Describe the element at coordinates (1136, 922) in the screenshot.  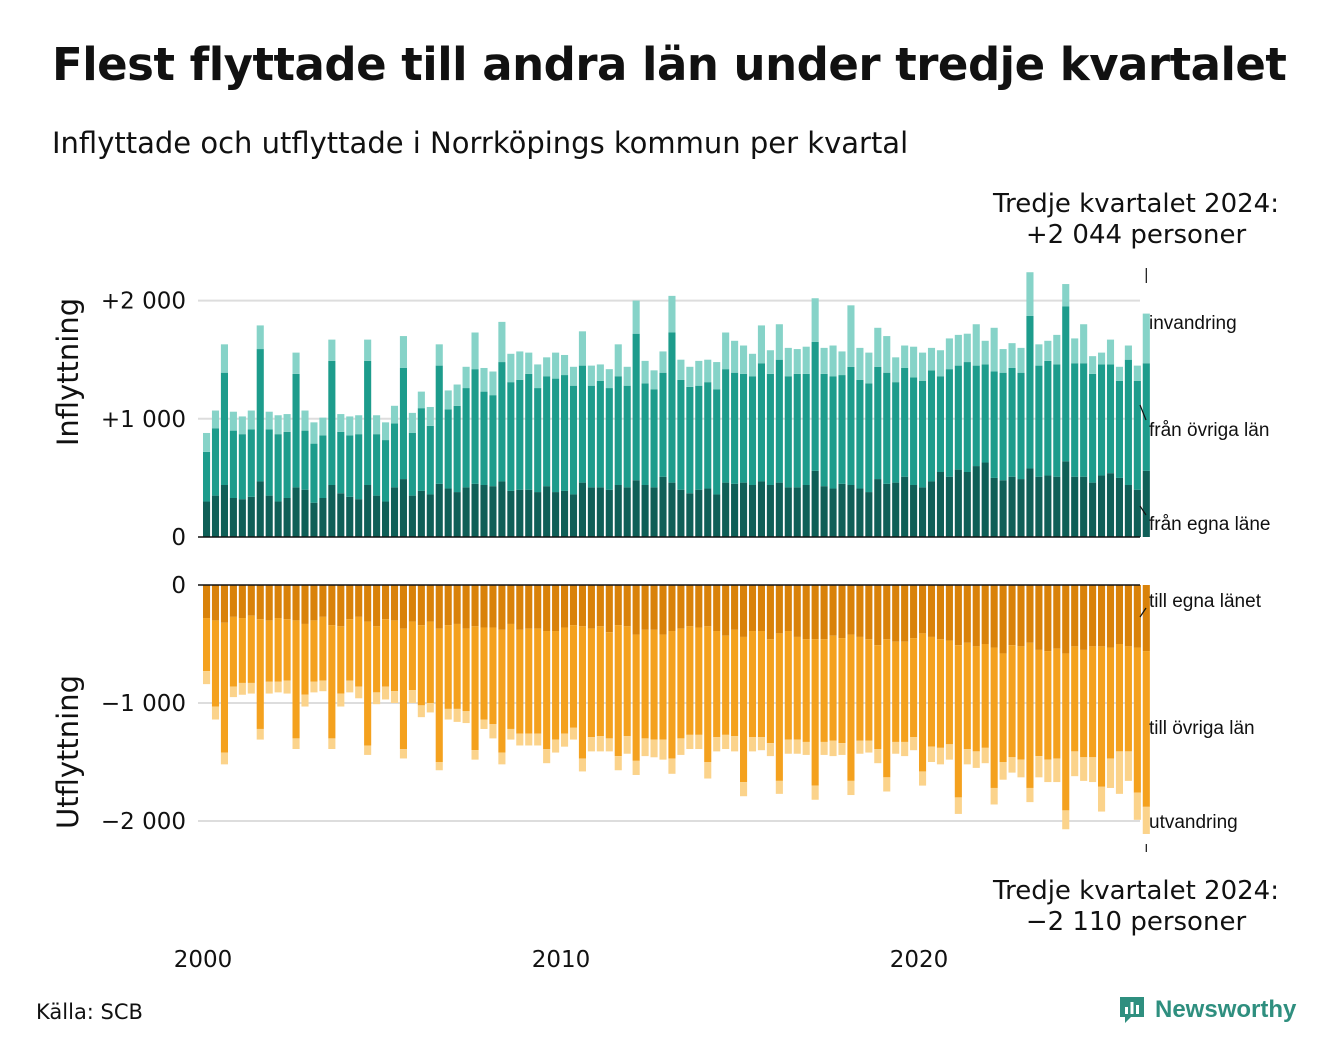
I see `annotation-outflow-line2: −2 110 personer` at that location.